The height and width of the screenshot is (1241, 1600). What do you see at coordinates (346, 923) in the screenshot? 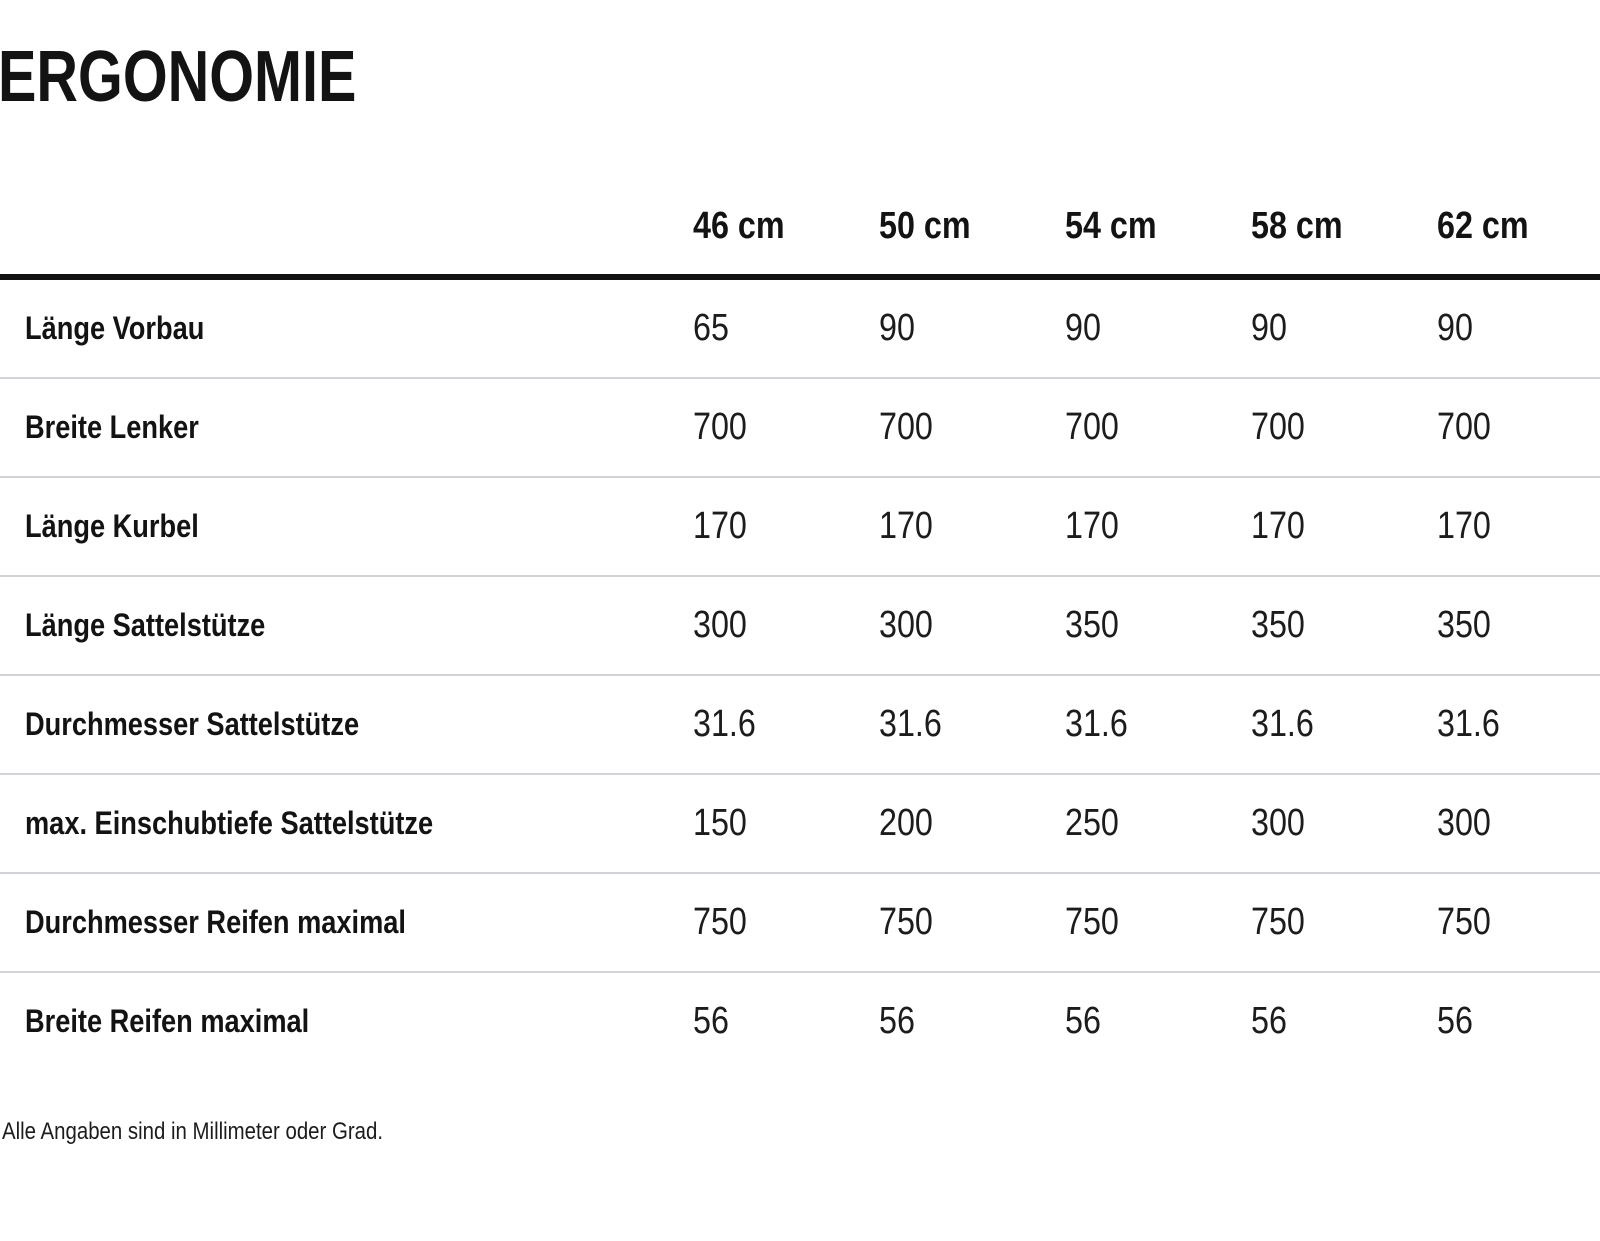
I see `row-label: Durchmesser Reifen maximal` at bounding box center [346, 923].